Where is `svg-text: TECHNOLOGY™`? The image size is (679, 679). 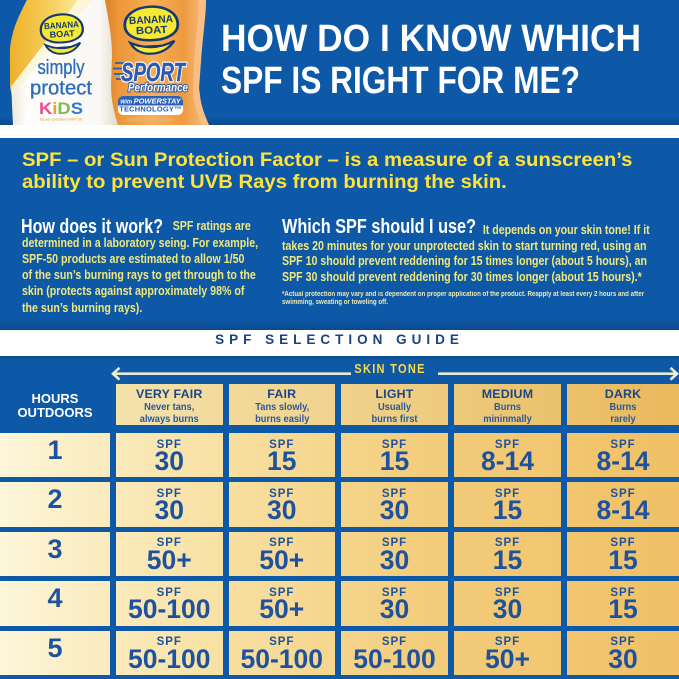
svg-text: TECHNOLOGY™ is located at coordinates (150, 109).